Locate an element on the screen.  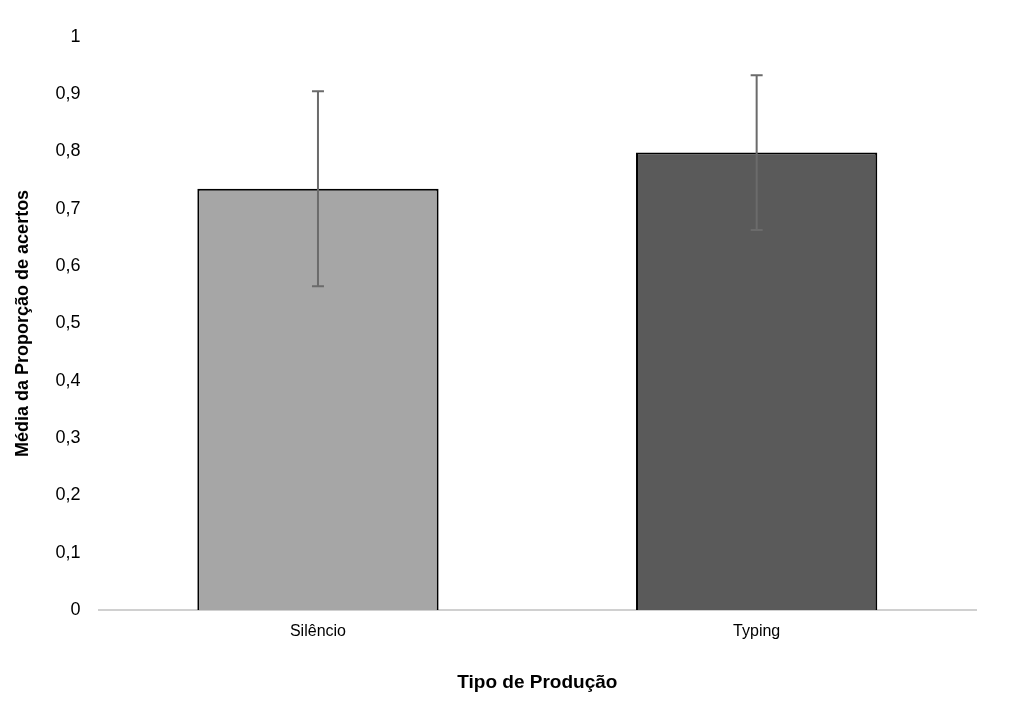
y-tick-label: 0,2 is located at coordinates (68, 494).